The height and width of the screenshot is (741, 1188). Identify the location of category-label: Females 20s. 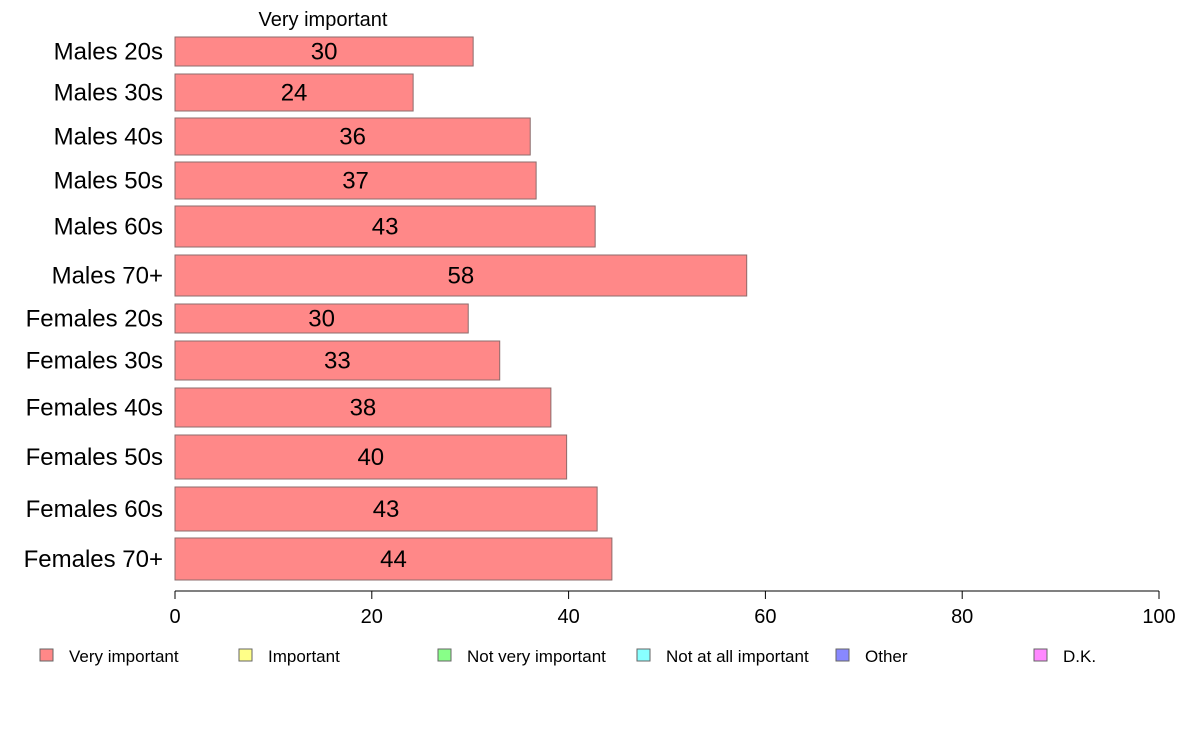
(94, 319).